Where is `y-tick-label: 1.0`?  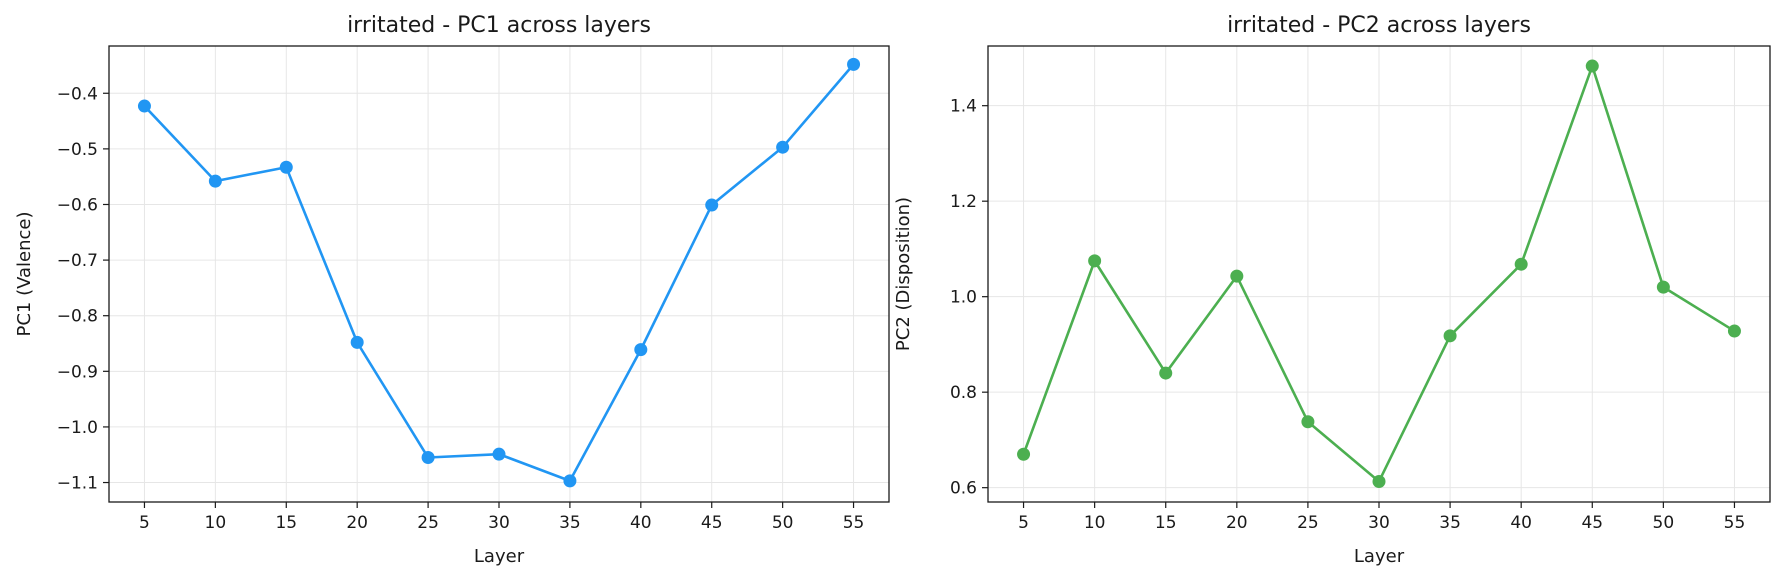 y-tick-label: 1.0 is located at coordinates (963, 298).